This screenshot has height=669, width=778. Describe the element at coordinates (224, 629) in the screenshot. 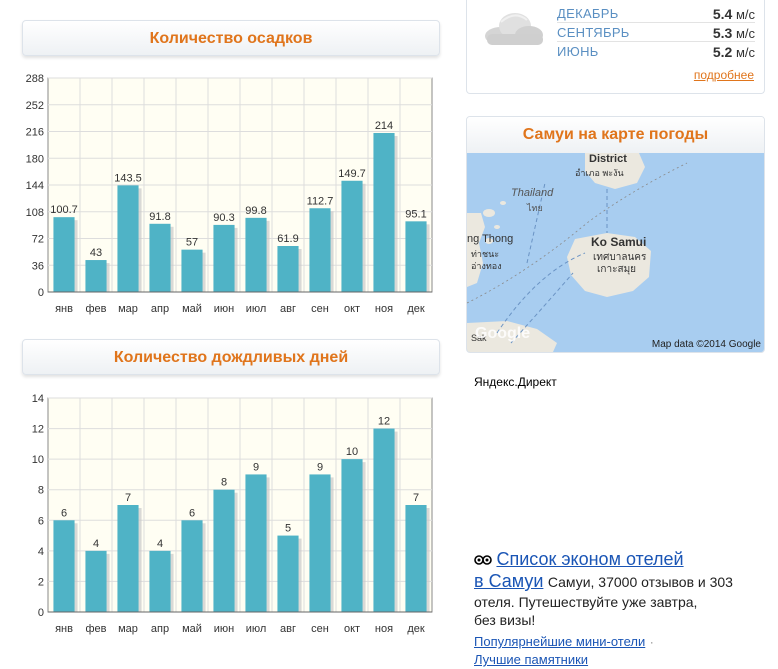

I see `x-tick-label: июн` at that location.